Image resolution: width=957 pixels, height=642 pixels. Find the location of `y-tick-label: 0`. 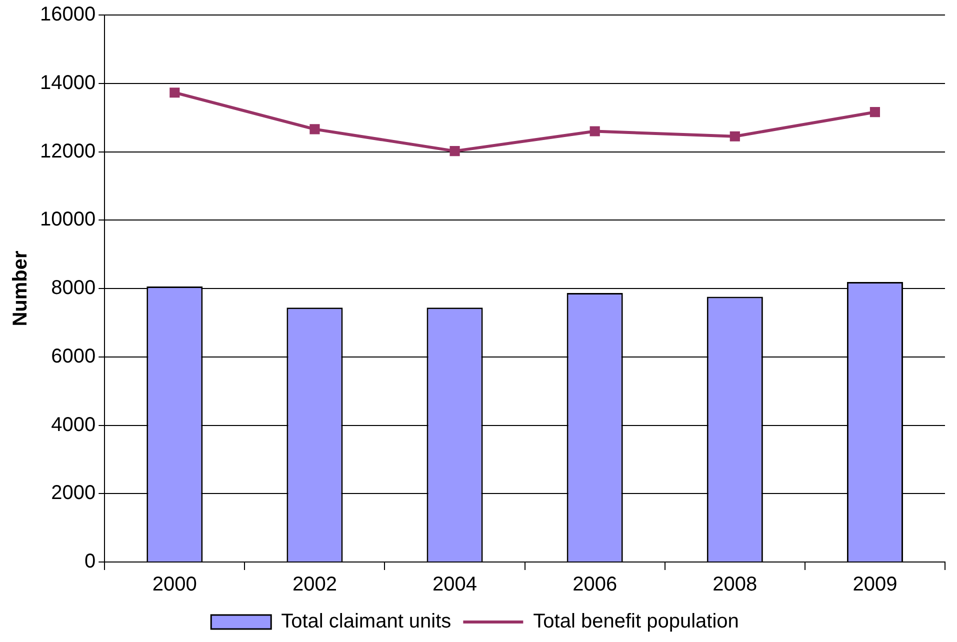

y-tick-label: 0 is located at coordinates (90, 561).